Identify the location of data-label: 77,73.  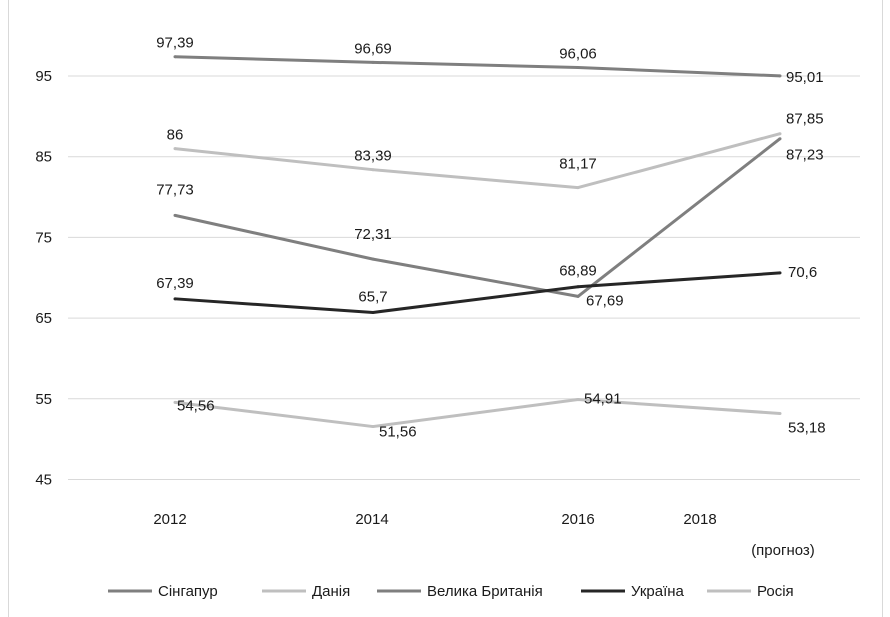
(175, 189).